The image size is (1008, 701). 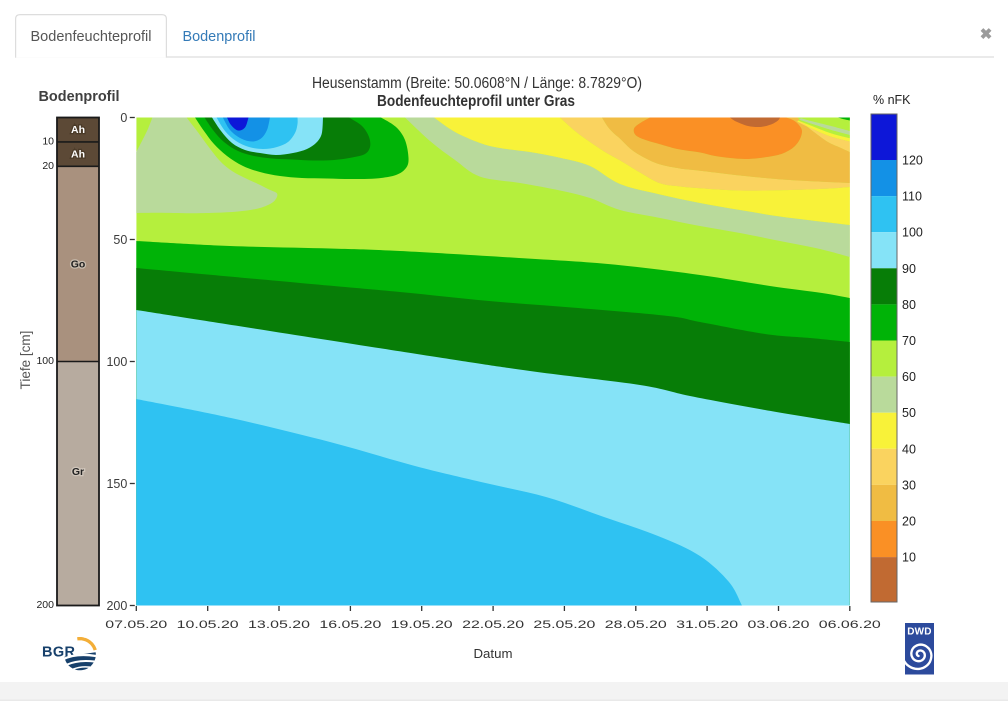 I want to click on svg-text: Bodenfeuchteprofil, so click(x=91, y=37).